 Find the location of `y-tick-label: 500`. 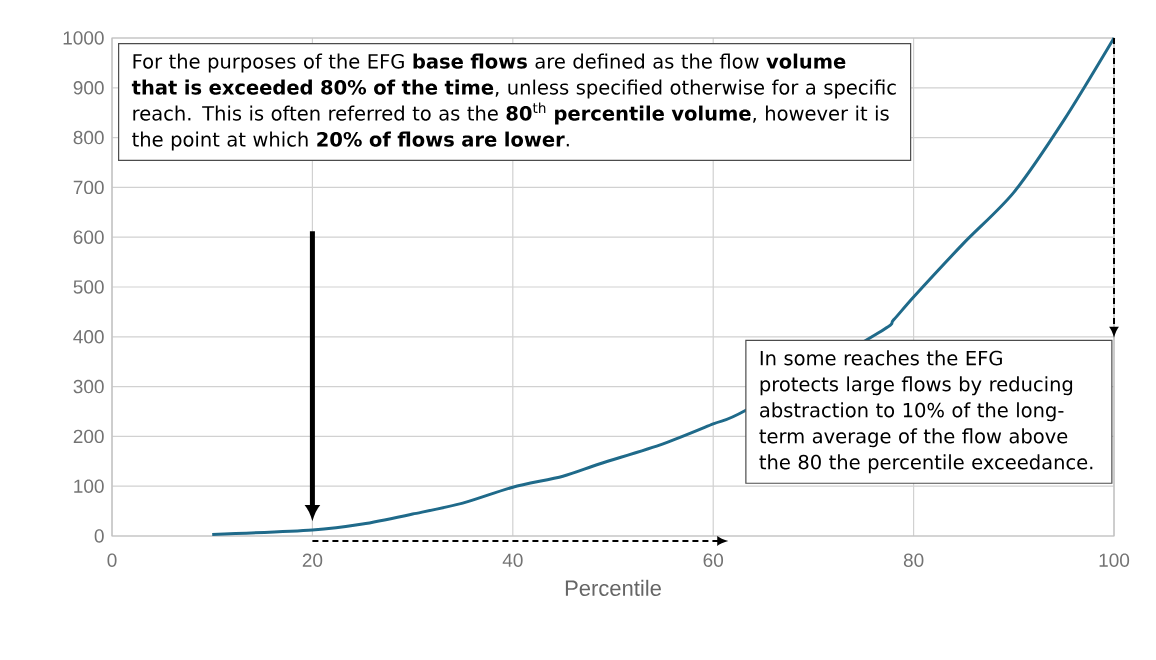

y-tick-label: 500 is located at coordinates (88, 287).